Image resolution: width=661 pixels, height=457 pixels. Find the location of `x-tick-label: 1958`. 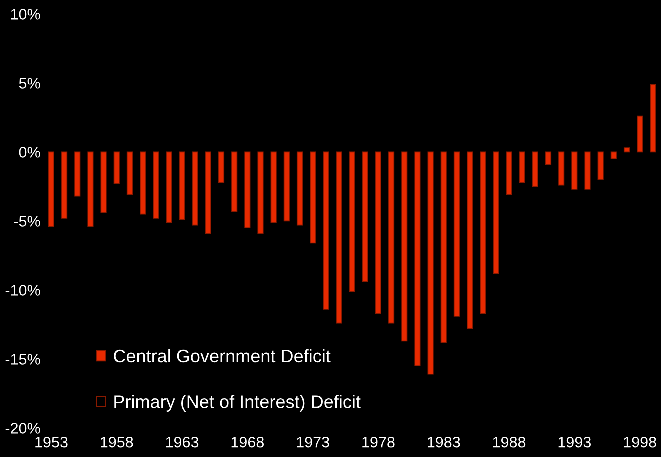

x-tick-label: 1958 is located at coordinates (117, 442).